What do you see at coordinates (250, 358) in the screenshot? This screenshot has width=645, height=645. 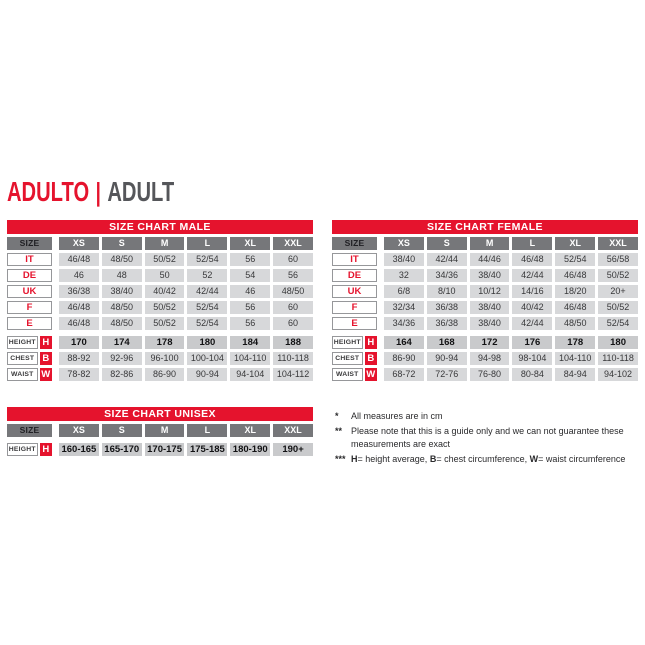 I see `measure-value-cell: 104-110` at bounding box center [250, 358].